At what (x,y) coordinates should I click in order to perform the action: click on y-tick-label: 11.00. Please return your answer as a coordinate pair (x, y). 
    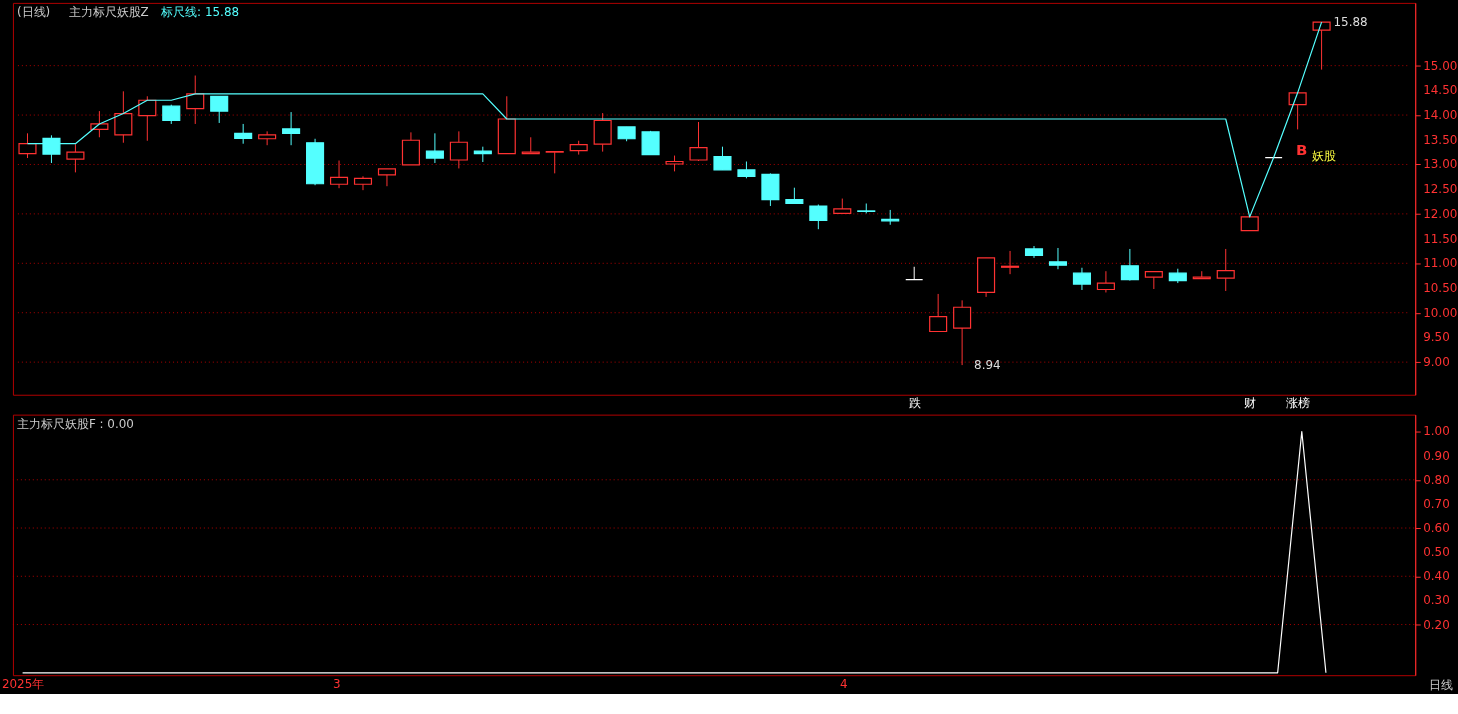
    Looking at the image, I should click on (1440, 263).